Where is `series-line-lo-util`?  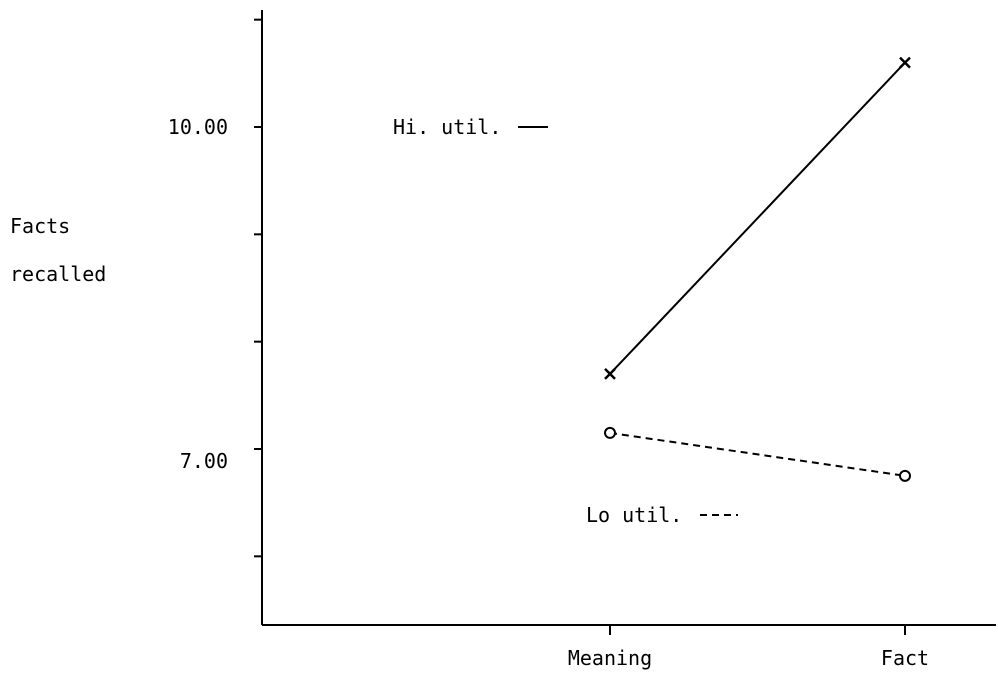
series-line-lo-util is located at coordinates (757, 454).